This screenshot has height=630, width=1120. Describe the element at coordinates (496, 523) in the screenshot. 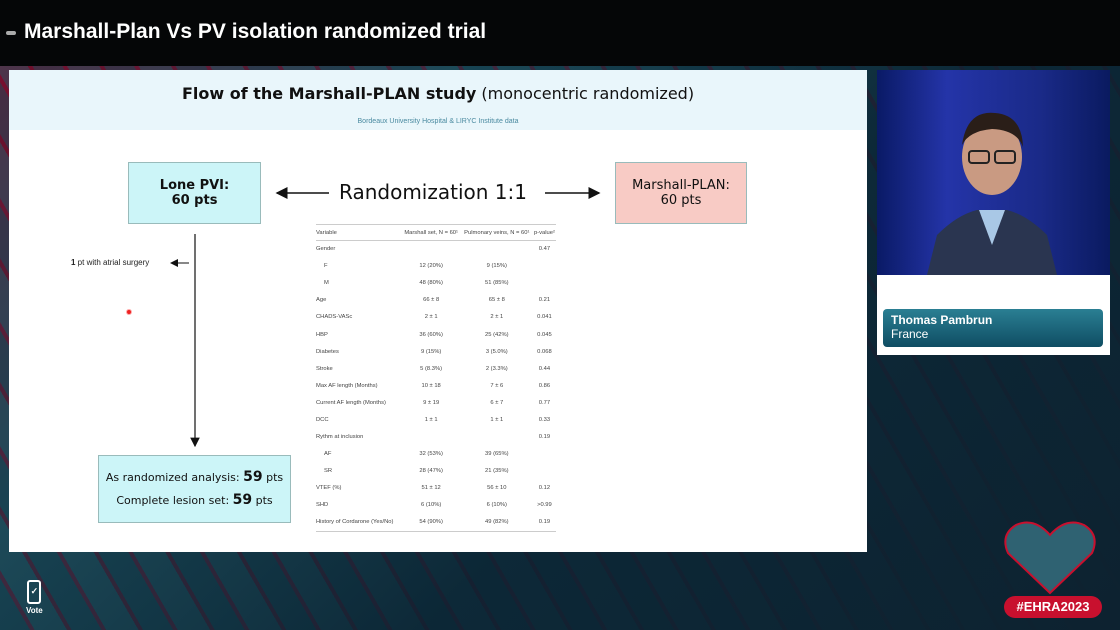

I see `table-cell: 49 (82%)` at that location.